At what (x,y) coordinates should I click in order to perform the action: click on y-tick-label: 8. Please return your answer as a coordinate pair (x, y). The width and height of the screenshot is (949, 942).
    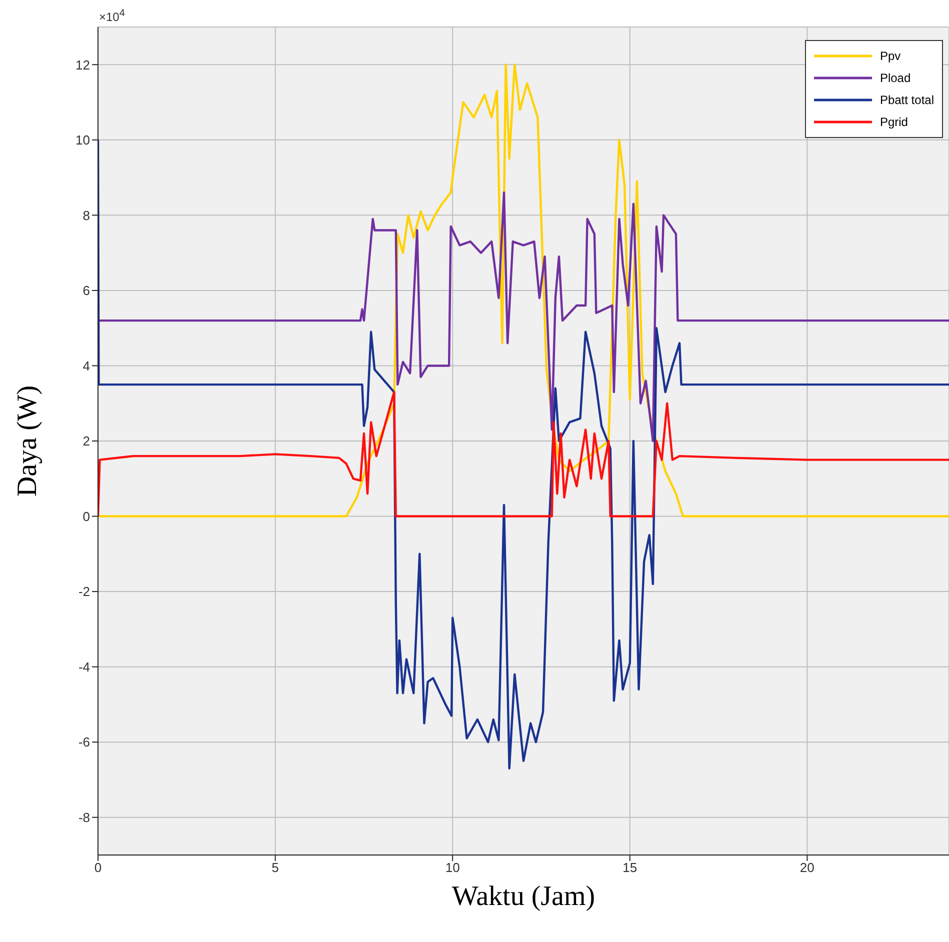
    Looking at the image, I should click on (86, 215).